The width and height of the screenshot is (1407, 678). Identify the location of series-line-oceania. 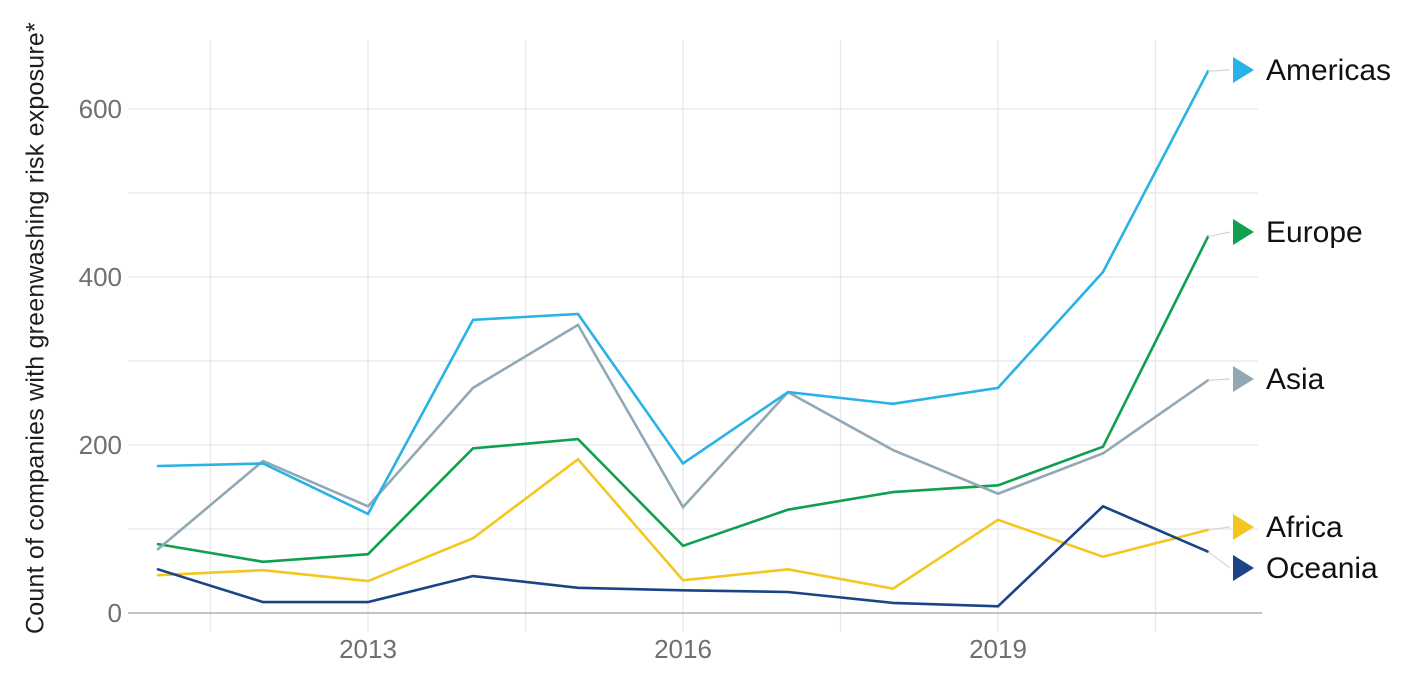
(683, 556).